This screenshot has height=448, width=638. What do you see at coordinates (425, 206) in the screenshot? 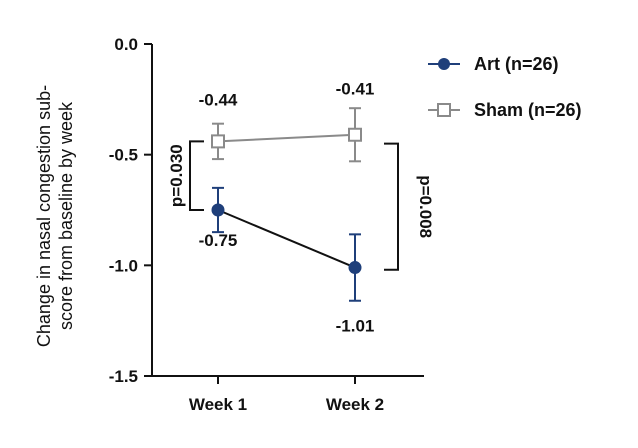
I see `p-value-label: p=0.008` at bounding box center [425, 206].